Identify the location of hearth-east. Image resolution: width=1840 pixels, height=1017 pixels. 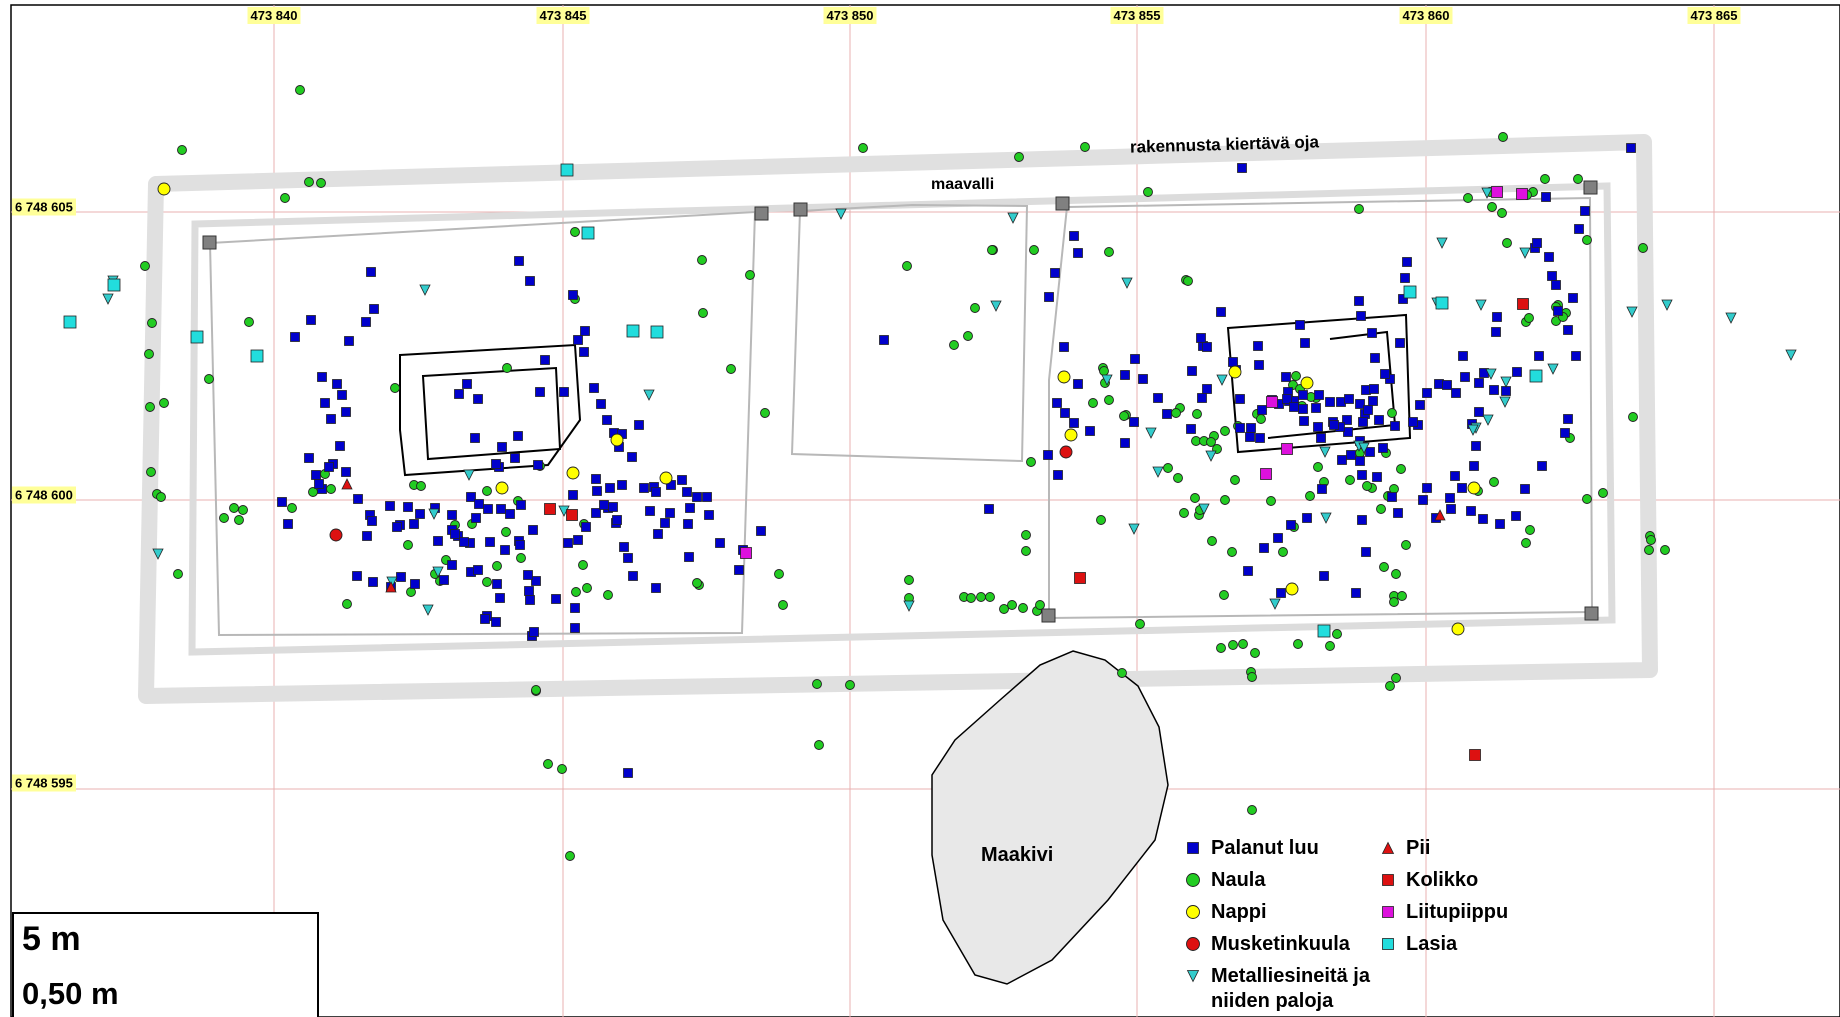
(1319, 383).